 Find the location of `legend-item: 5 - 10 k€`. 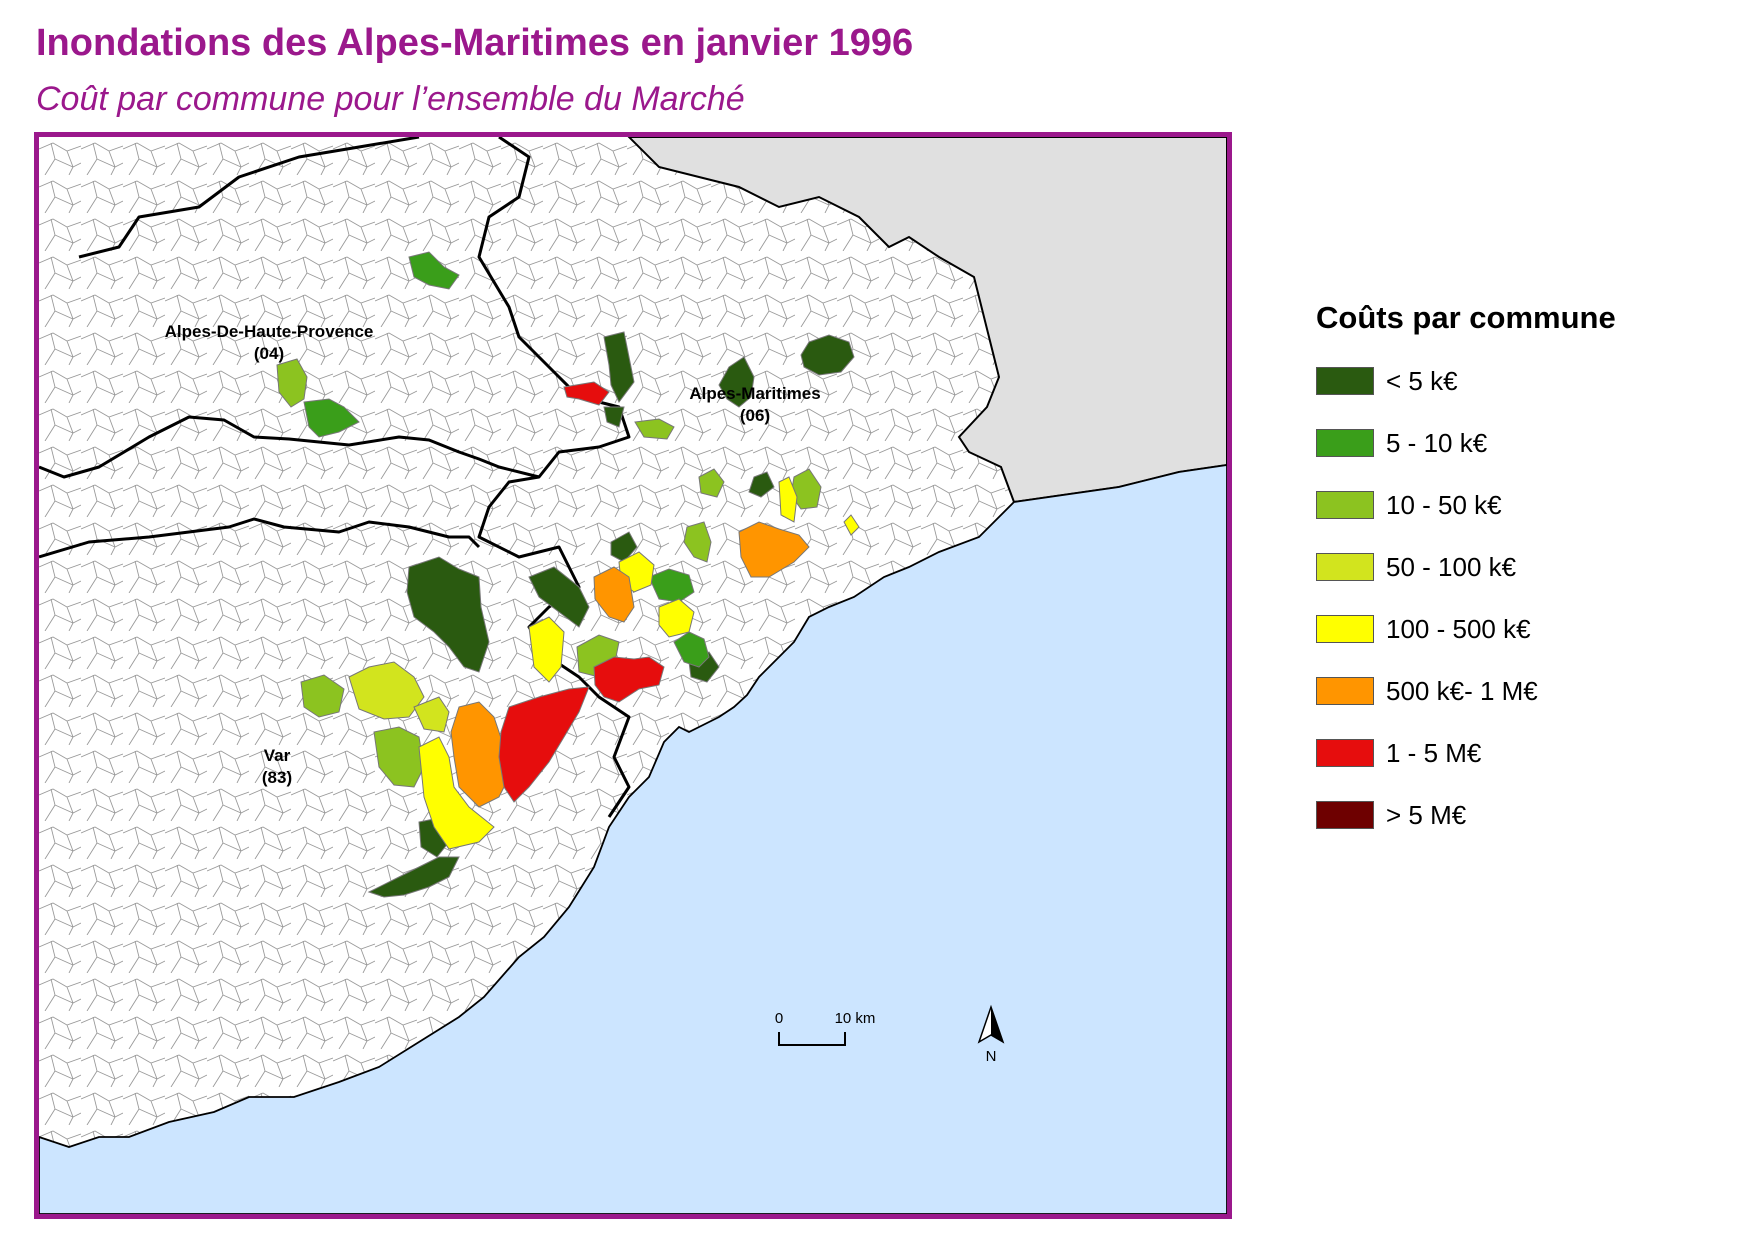

legend-item: 5 - 10 k€ is located at coordinates (1466, 443).